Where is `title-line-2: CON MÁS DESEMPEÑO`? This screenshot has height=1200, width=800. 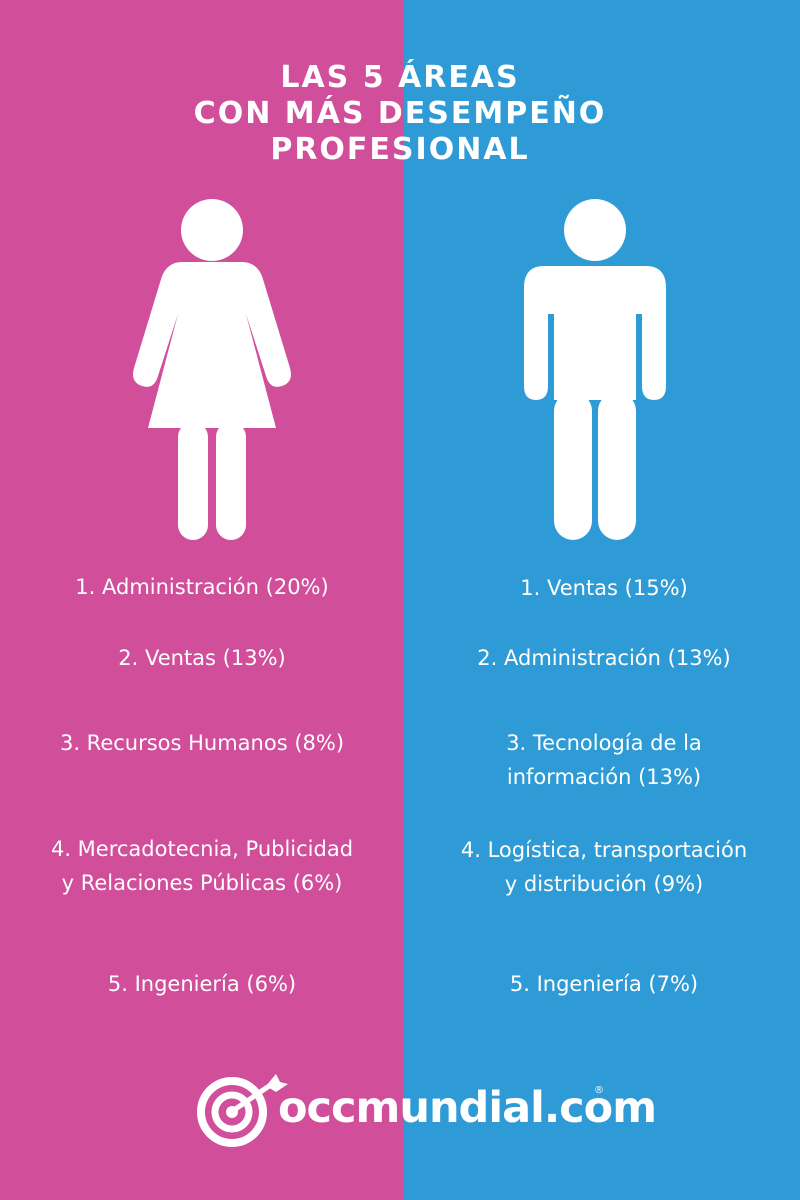 title-line-2: CON MÁS DESEMPEÑO is located at coordinates (400, 113).